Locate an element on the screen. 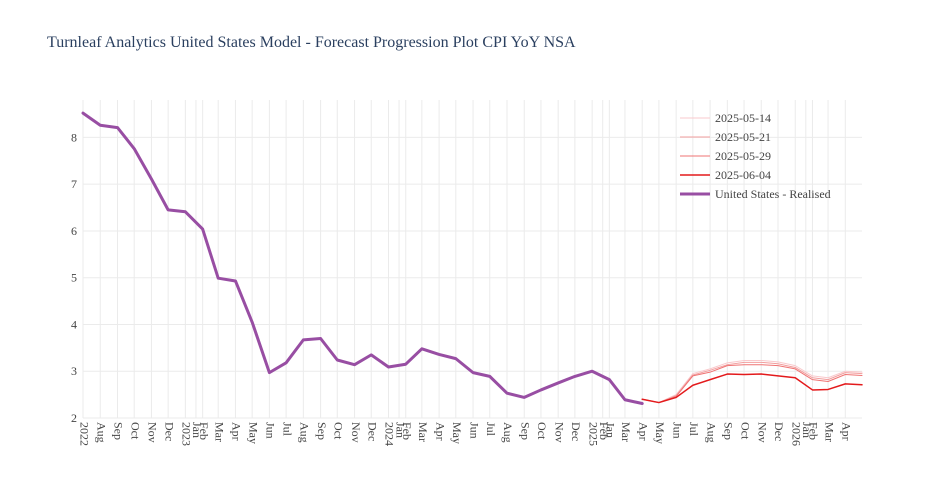 The image size is (941, 500). y-tick-label: 8 is located at coordinates (74, 137).